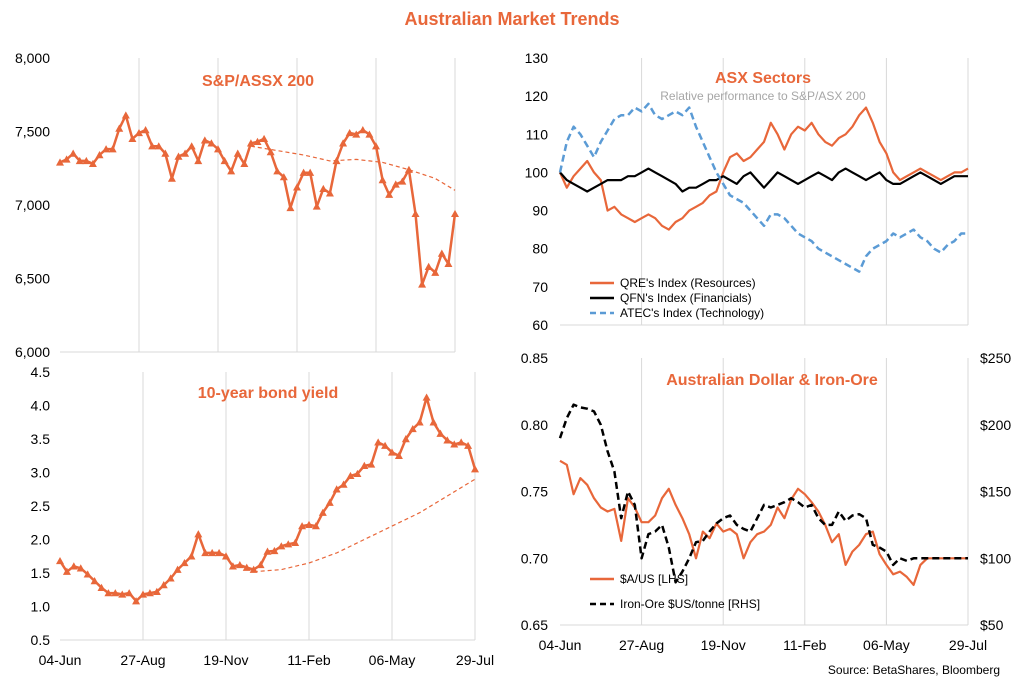  I want to click on bond-x-tick-label: 29-Jul, so click(475, 660).